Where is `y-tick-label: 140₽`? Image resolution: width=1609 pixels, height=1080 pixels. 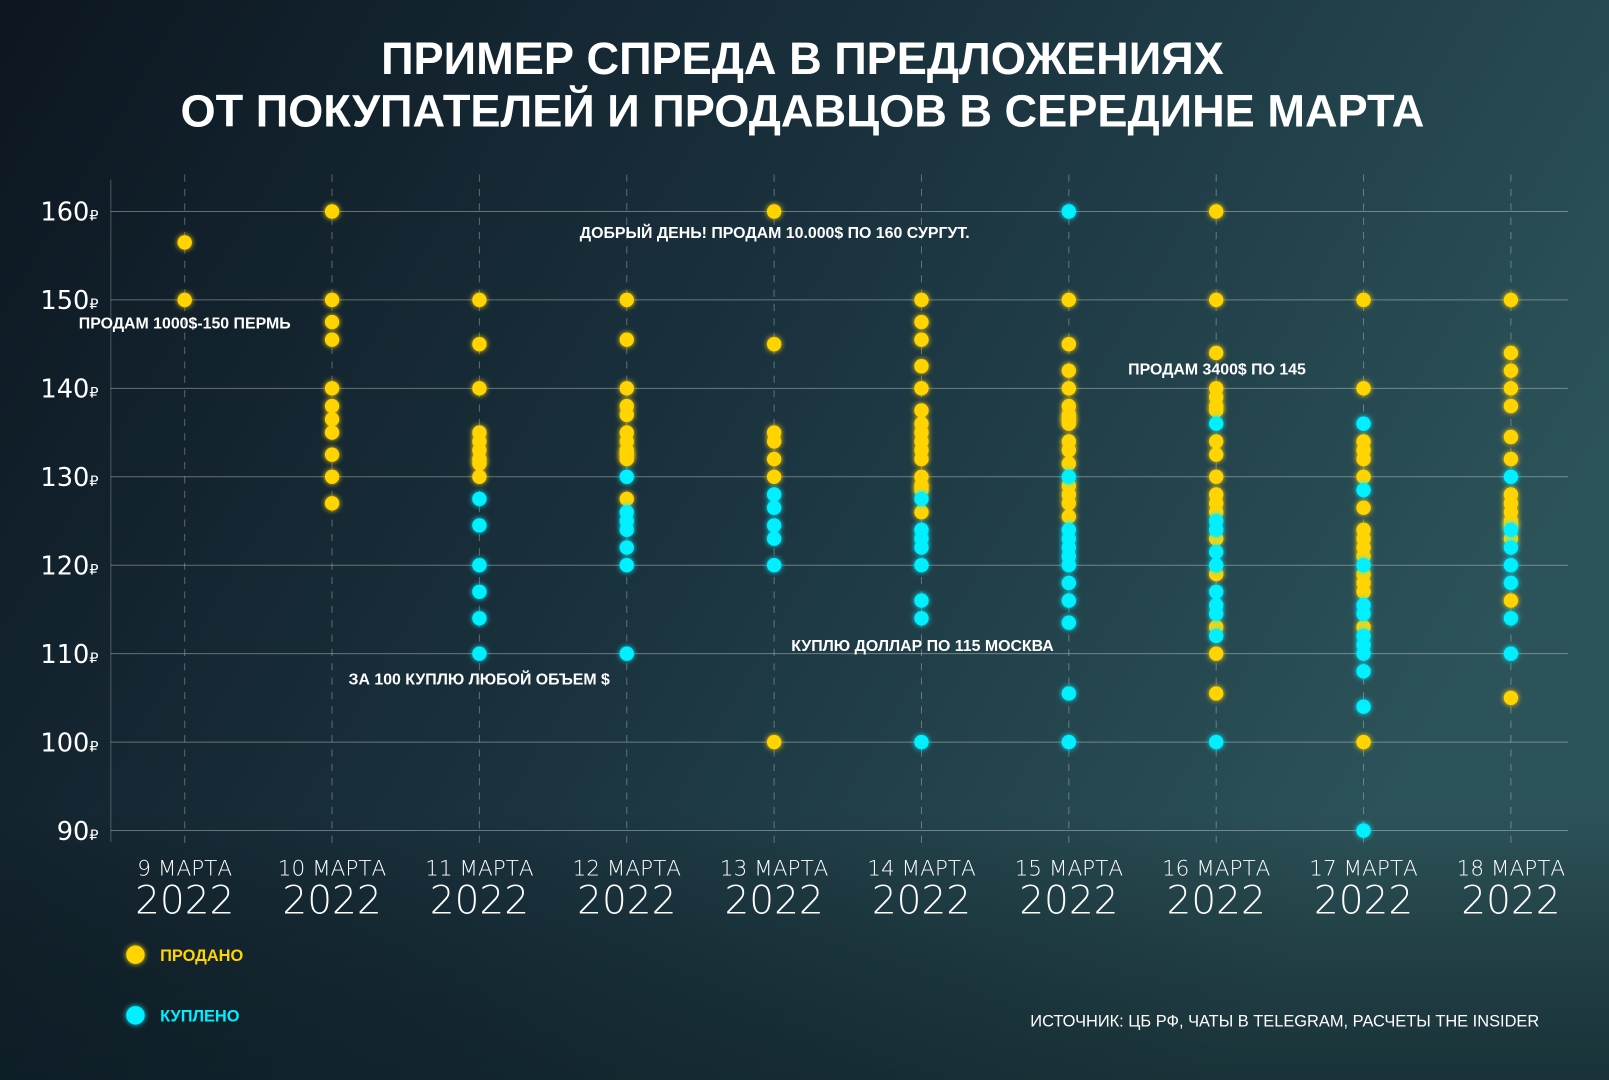
y-tick-label: 140₽ is located at coordinates (69, 390).